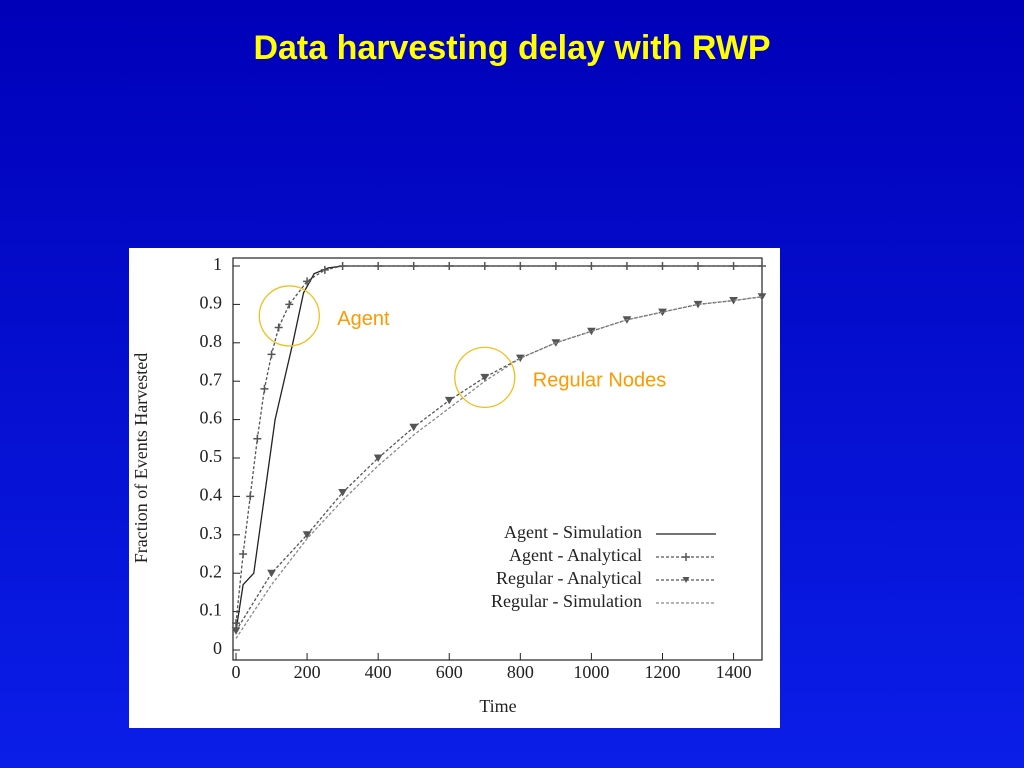  I want to click on y-tick-label: 0.8, so click(211, 341).